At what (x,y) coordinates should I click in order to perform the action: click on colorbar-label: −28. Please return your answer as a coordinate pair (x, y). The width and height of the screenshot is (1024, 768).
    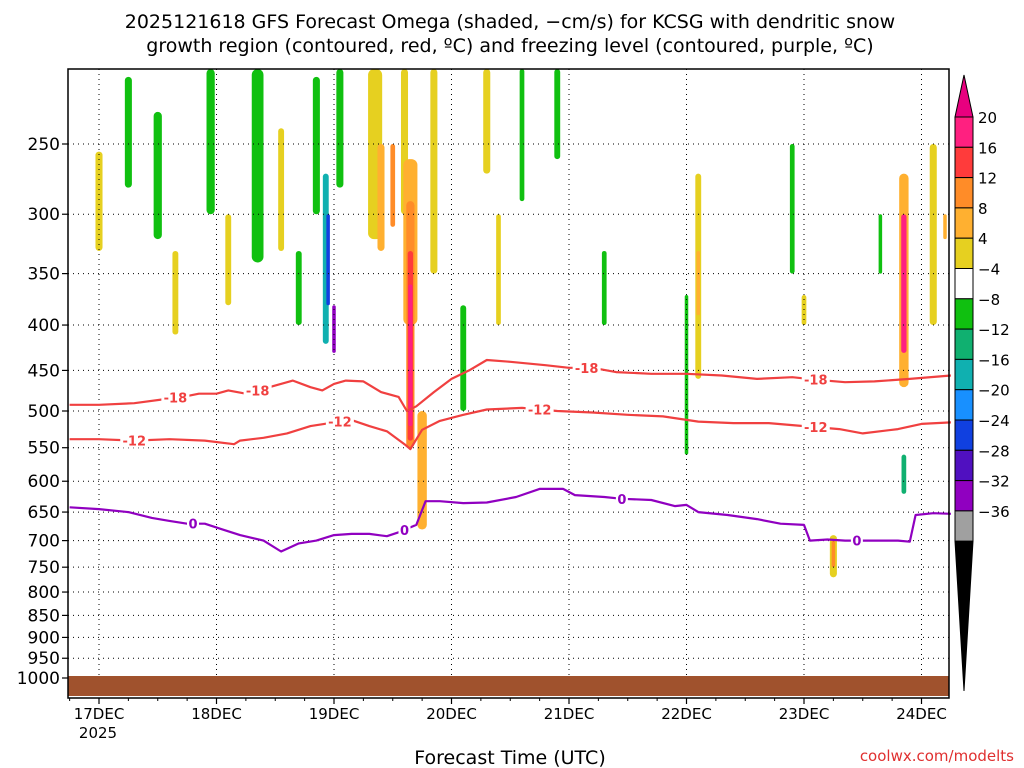
    Looking at the image, I should click on (994, 451).